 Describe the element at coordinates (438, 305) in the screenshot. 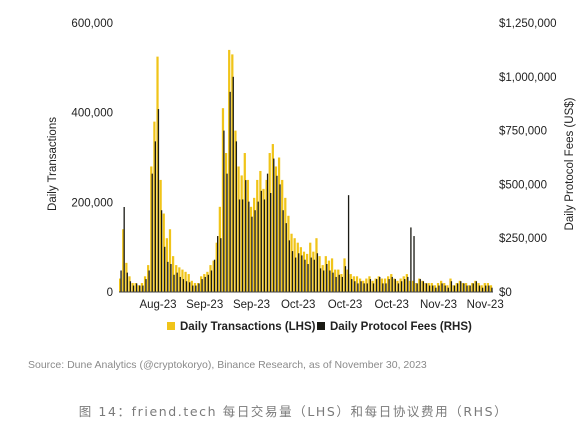

I see `x-tick-label: Nov-23` at that location.